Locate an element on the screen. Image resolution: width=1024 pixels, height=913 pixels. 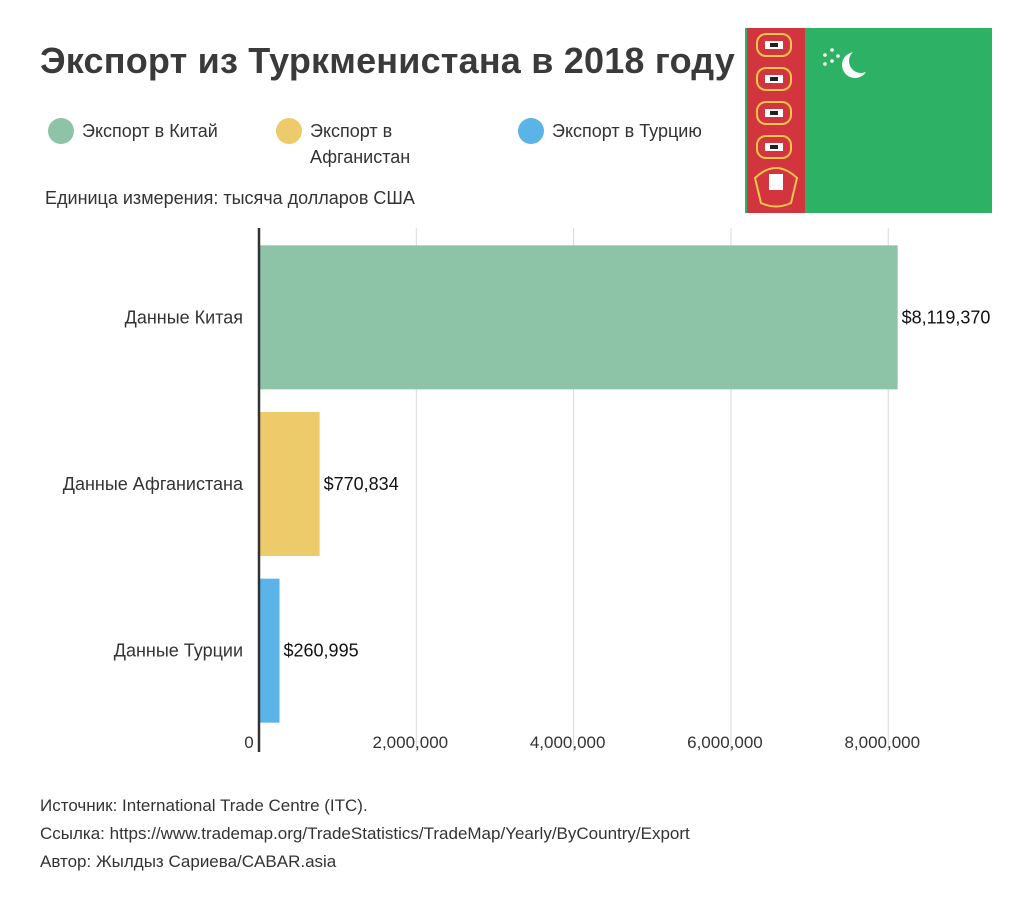
legend-item-china: Экспорт в Китай is located at coordinates (133, 131).